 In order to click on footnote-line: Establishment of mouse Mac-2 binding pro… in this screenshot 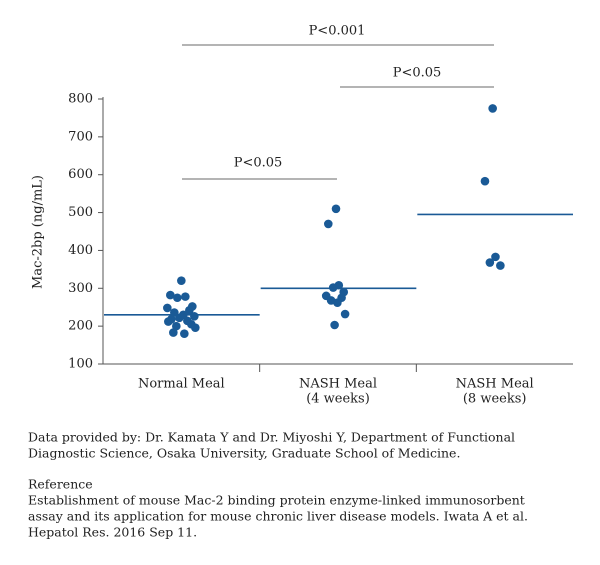, I will do `click(276, 500)`.